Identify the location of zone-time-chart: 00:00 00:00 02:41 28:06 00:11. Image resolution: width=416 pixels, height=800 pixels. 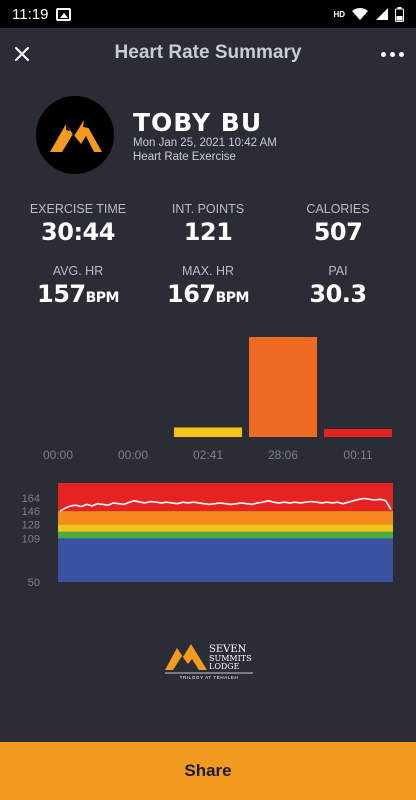
(217, 399).